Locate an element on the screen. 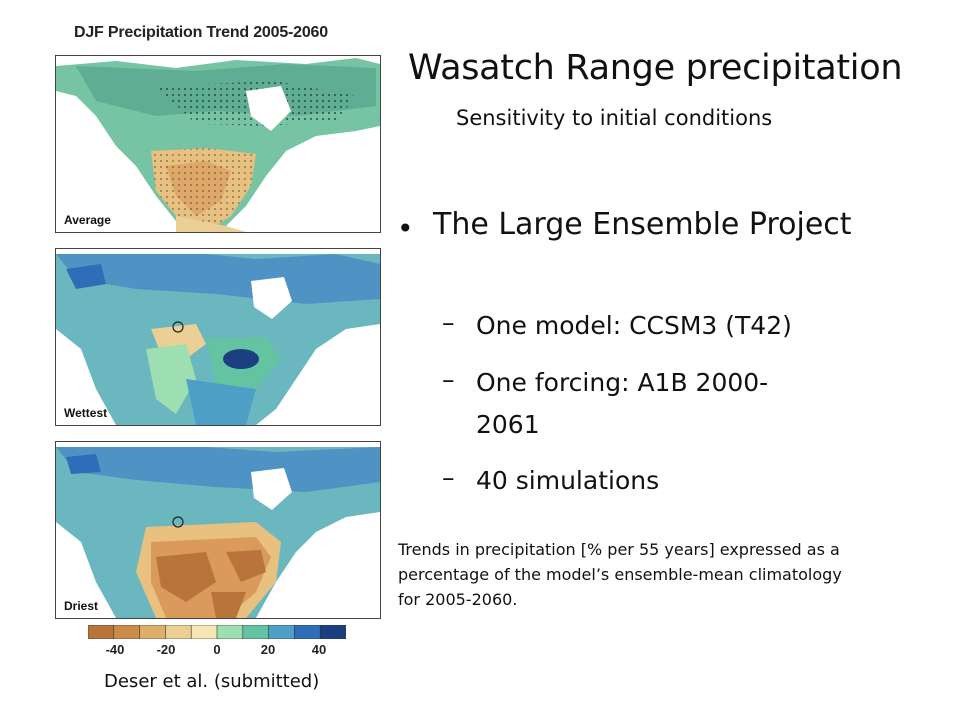 The height and width of the screenshot is (720, 960). colorbar-tick: 20 is located at coordinates (268, 649).